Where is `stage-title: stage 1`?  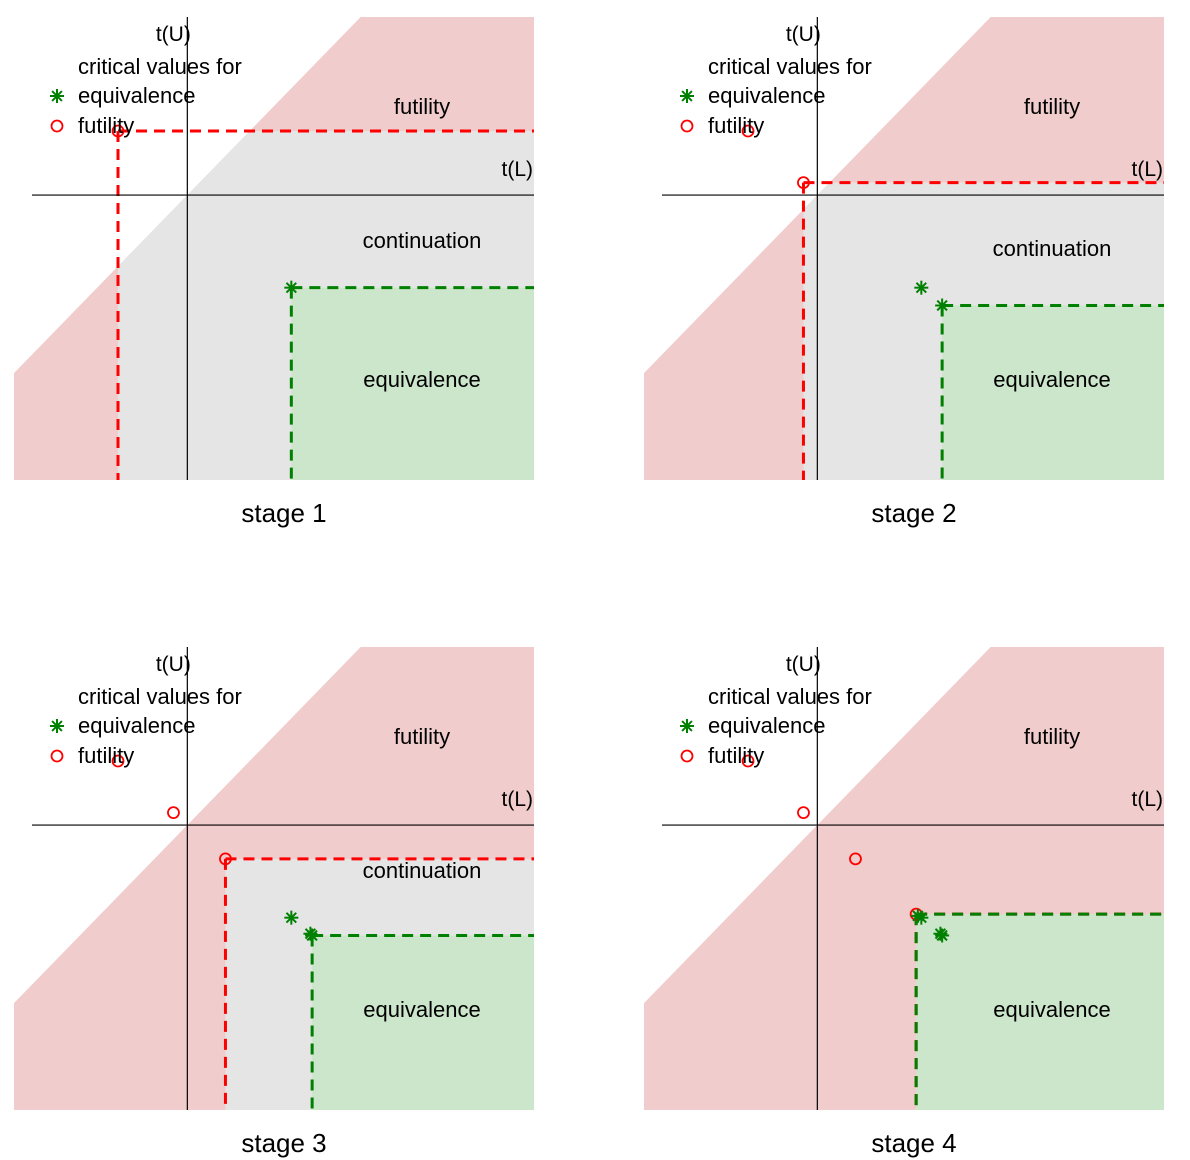
stage-title: stage 1 is located at coordinates (283, 513).